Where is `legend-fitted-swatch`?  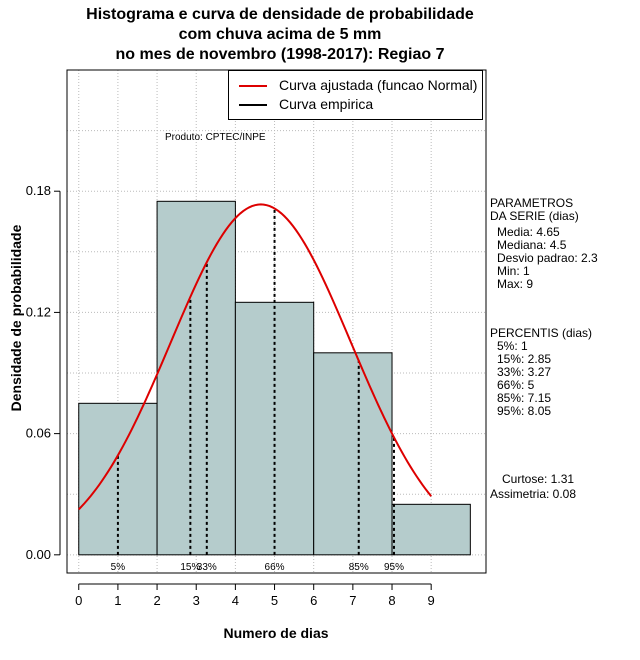 legend-fitted-swatch is located at coordinates (253, 86).